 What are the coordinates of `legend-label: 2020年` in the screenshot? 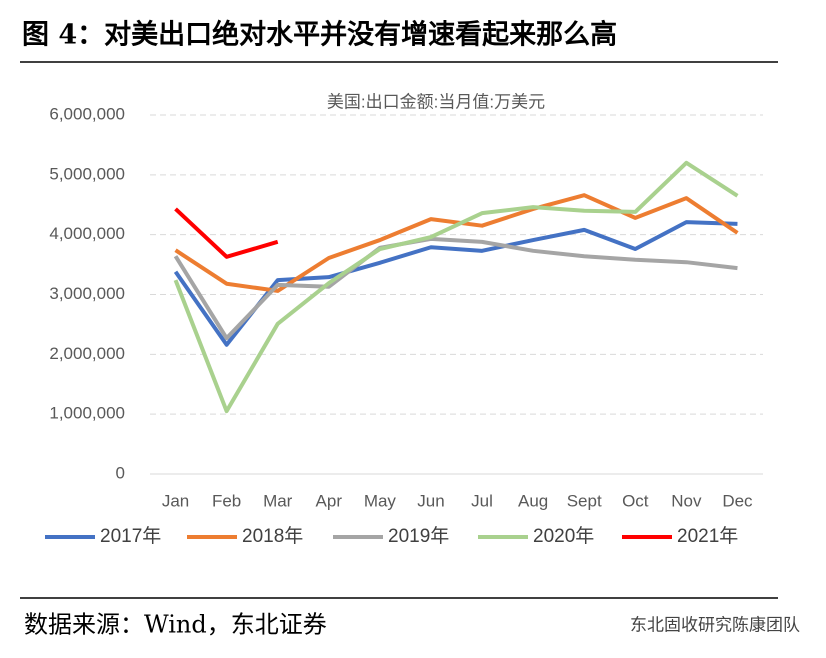 It's located at (563, 536).